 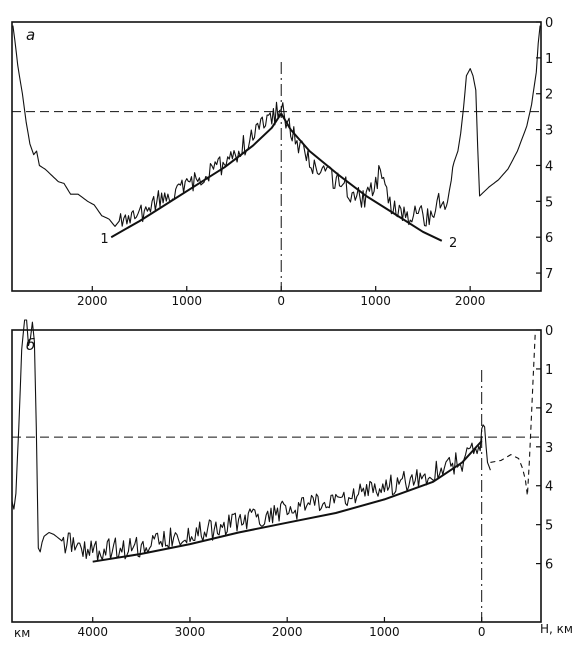 What do you see at coordinates (287, 501) in the screenshot?
I see `series-model-curve` at bounding box center [287, 501].